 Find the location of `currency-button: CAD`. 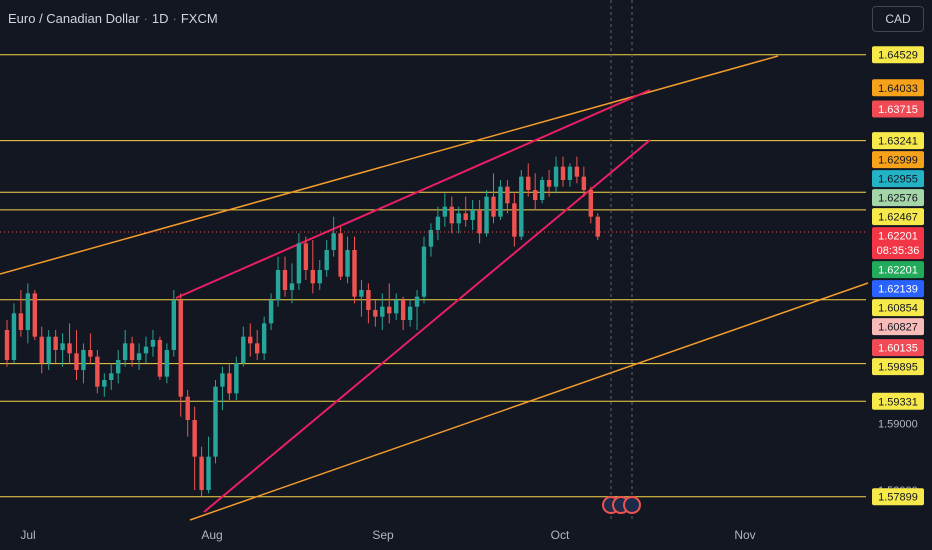

currency-button: CAD is located at coordinates (898, 19).